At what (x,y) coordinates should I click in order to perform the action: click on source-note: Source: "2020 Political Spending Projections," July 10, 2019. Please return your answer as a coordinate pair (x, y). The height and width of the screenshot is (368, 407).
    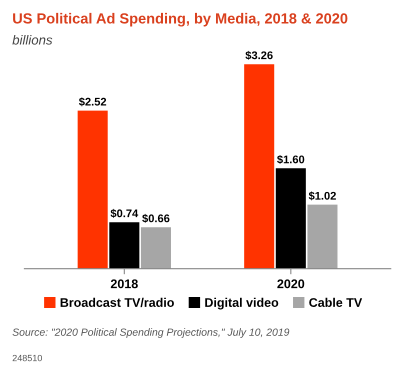
    Looking at the image, I should click on (151, 333).